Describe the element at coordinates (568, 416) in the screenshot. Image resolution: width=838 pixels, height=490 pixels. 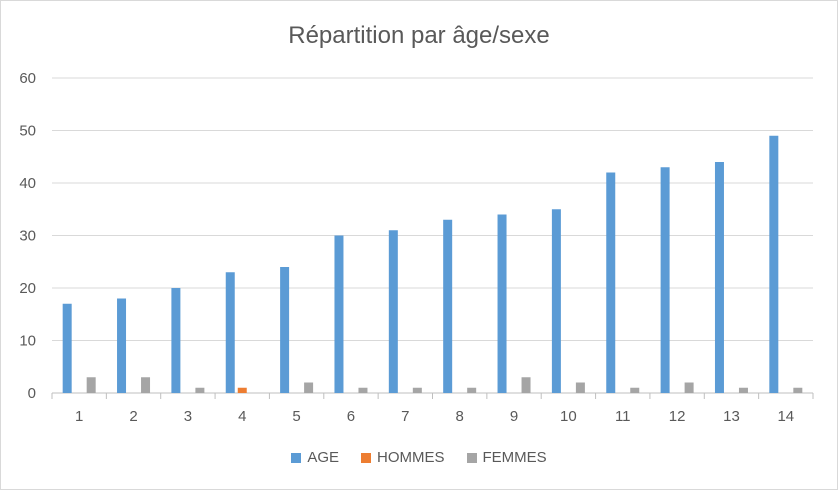
I see `x-tick-label: 10` at that location.